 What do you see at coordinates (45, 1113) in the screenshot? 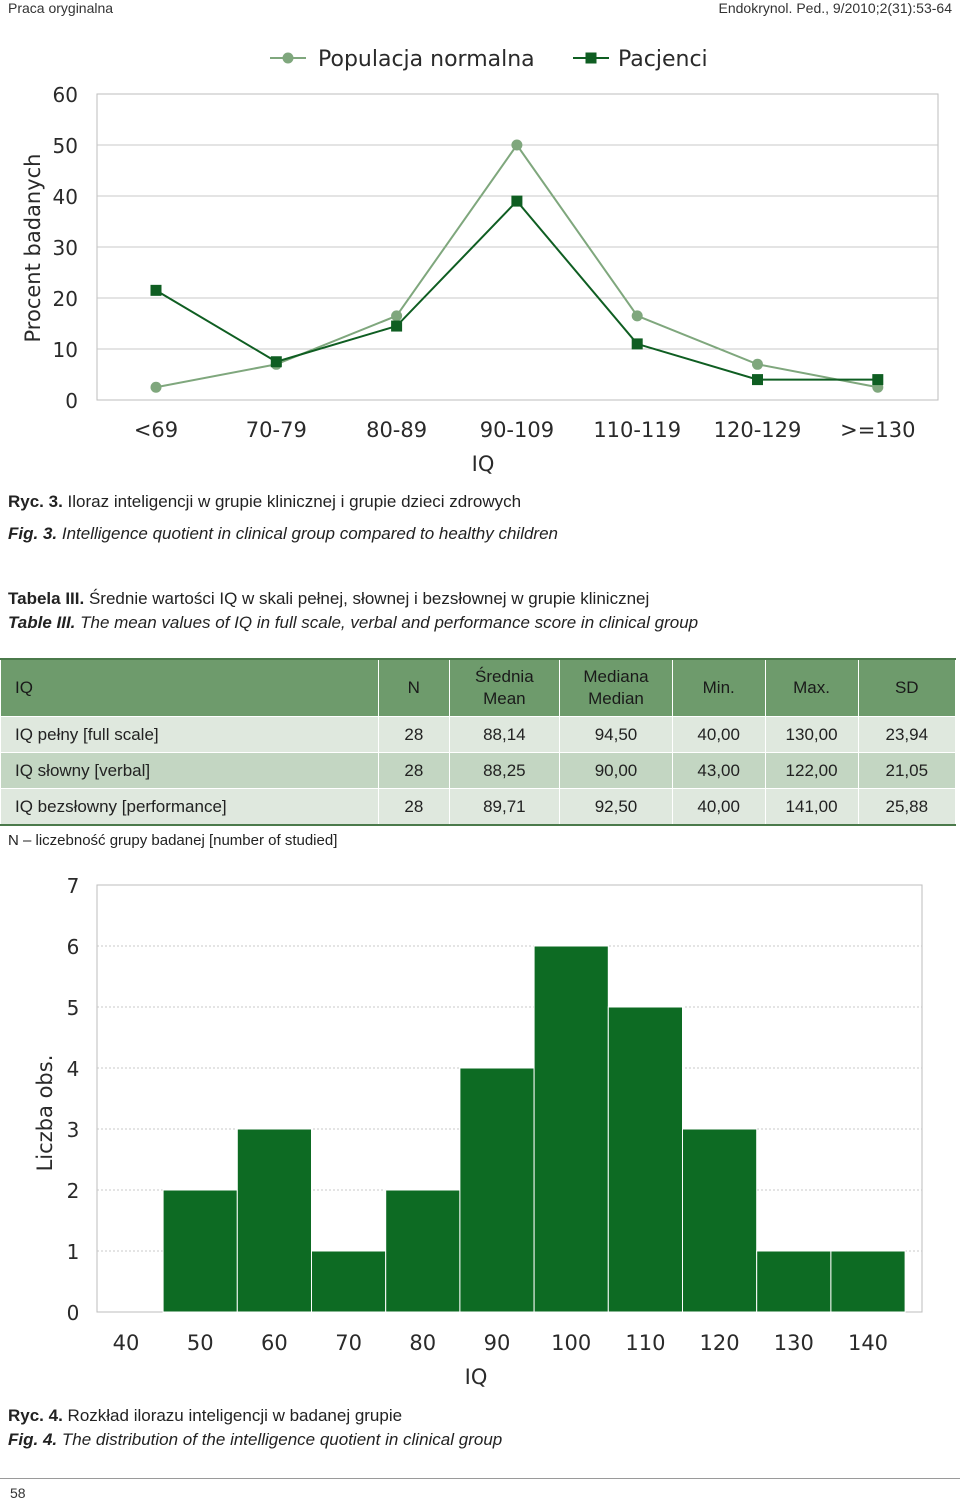
I see `y-axis-title: Liczba obs.` at bounding box center [45, 1113].